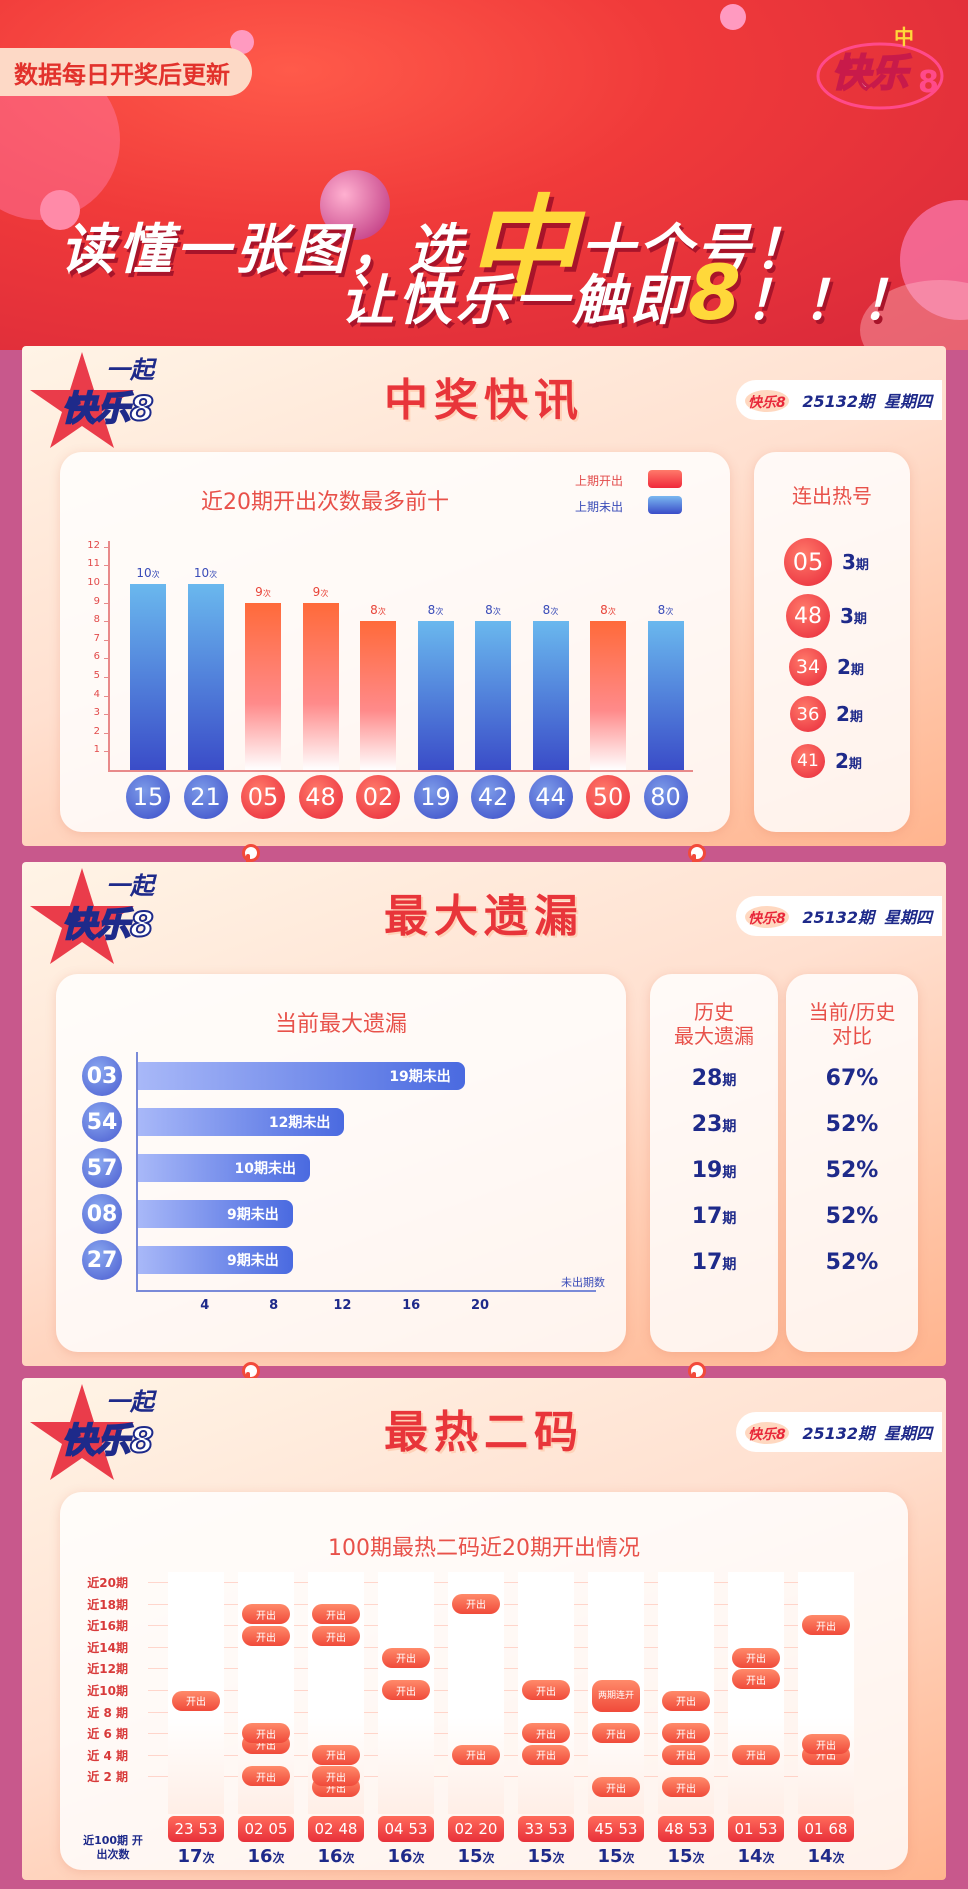 The height and width of the screenshot is (1889, 968). Describe the element at coordinates (102, 1214) in the screenshot. I see `number-ball: 08` at that location.